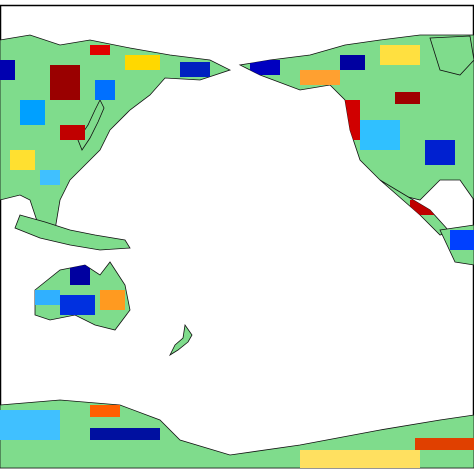 The image size is (474, 474). Describe the element at coordinates (181, 340) in the screenshot. I see `new-zealand` at that location.